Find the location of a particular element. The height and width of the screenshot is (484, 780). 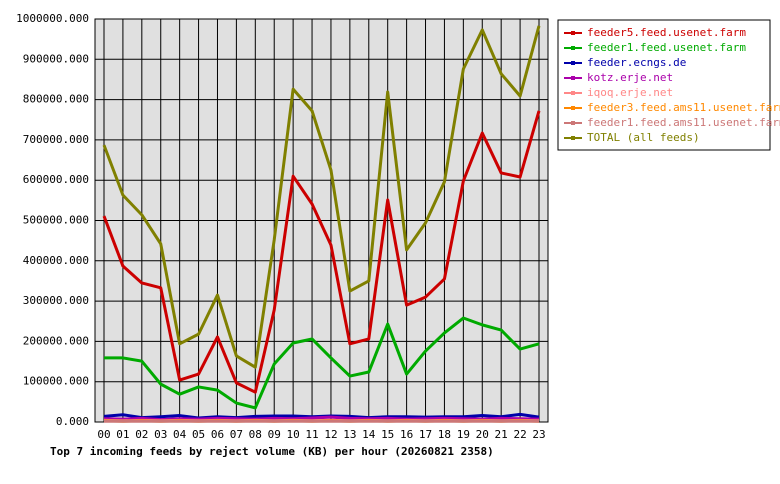

x-tick-label: 18 is located at coordinates (444, 434).